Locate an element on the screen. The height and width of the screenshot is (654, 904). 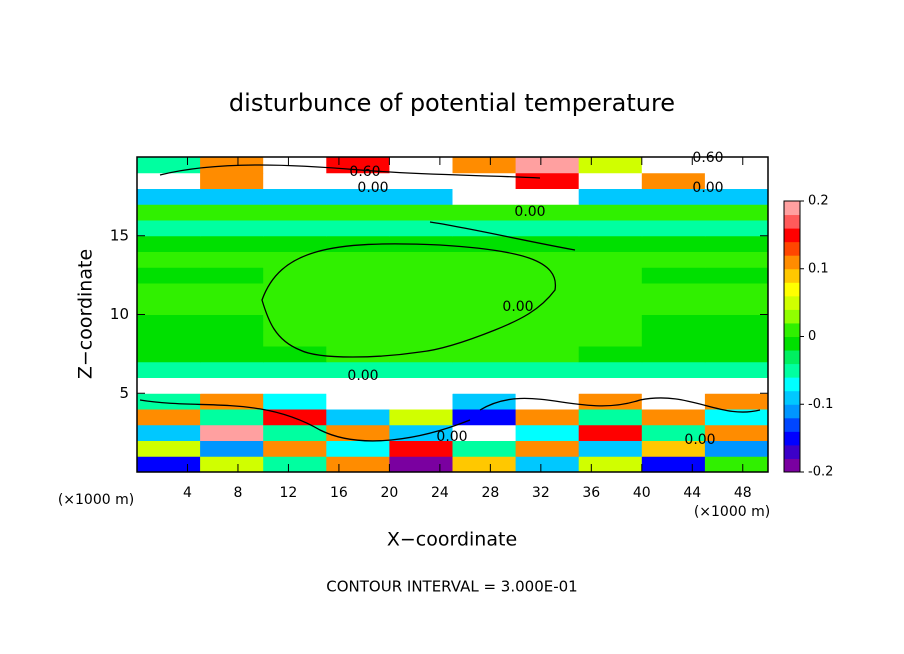
x-tick-label: 16 is located at coordinates (339, 493).